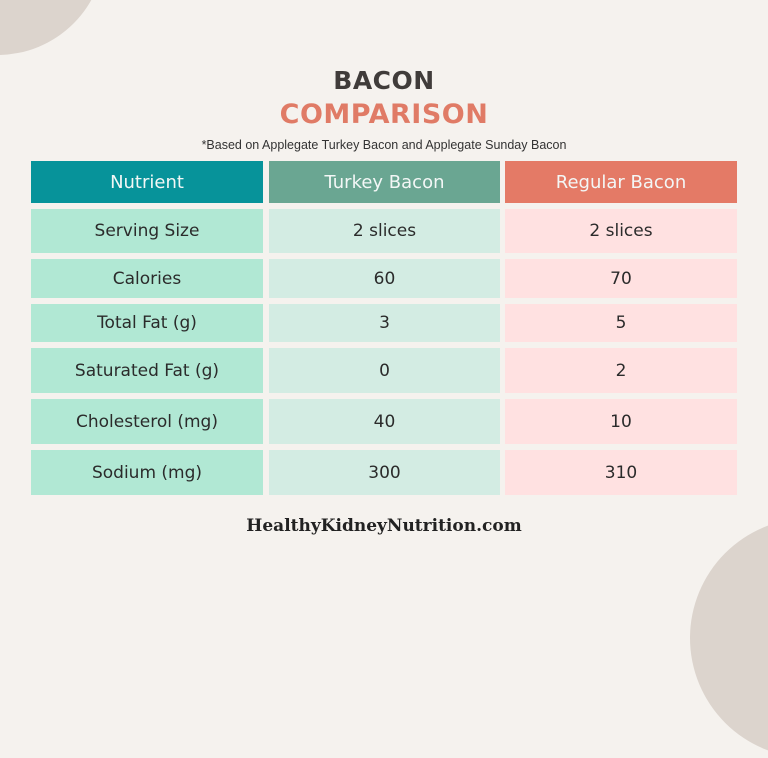 The height and width of the screenshot is (758, 768). I want to click on footer-site-link: HealthyKidneyNutrition.com, so click(384, 526).